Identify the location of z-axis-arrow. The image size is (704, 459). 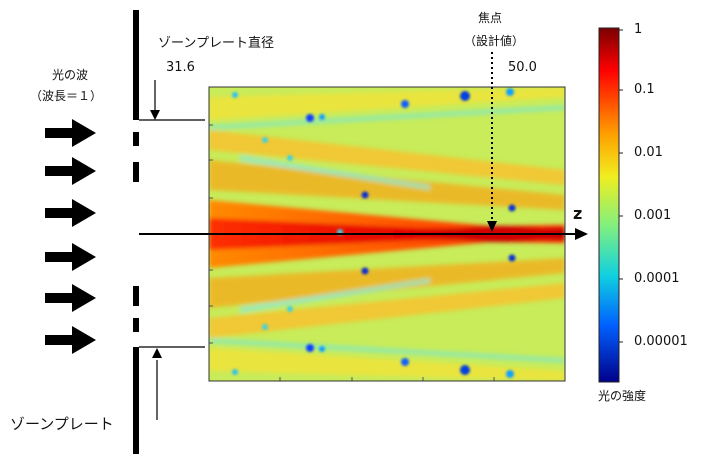
(363, 234).